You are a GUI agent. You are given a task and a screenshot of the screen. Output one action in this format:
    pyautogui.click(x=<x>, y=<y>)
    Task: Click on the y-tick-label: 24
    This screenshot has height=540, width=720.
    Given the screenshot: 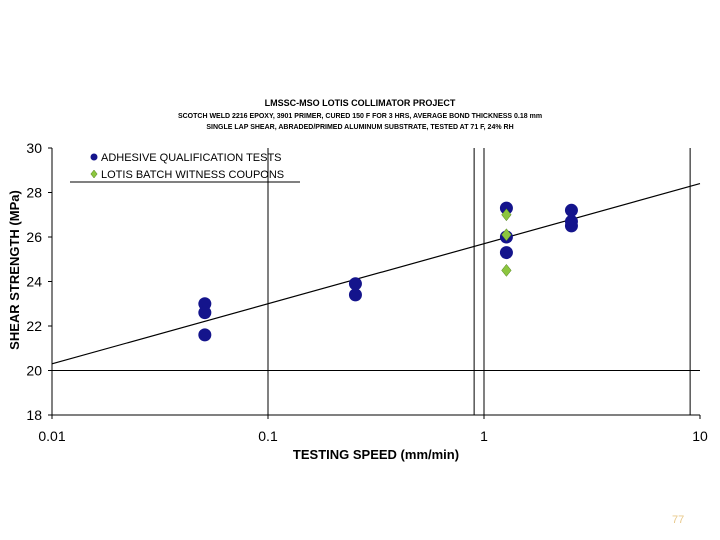 What is the action you would take?
    pyautogui.click(x=34, y=282)
    